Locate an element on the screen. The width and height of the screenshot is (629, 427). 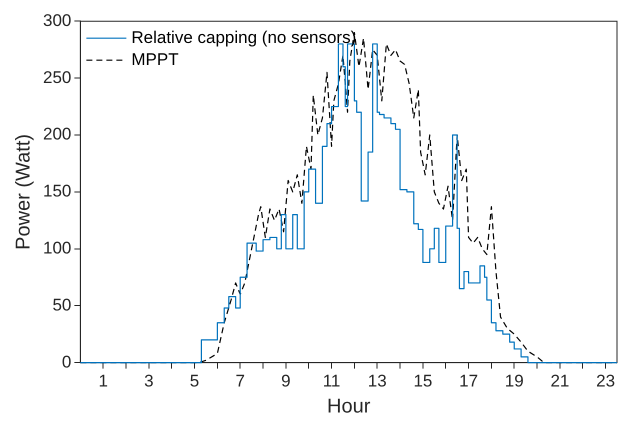
y-tick-label: 100 is located at coordinates (57, 248).